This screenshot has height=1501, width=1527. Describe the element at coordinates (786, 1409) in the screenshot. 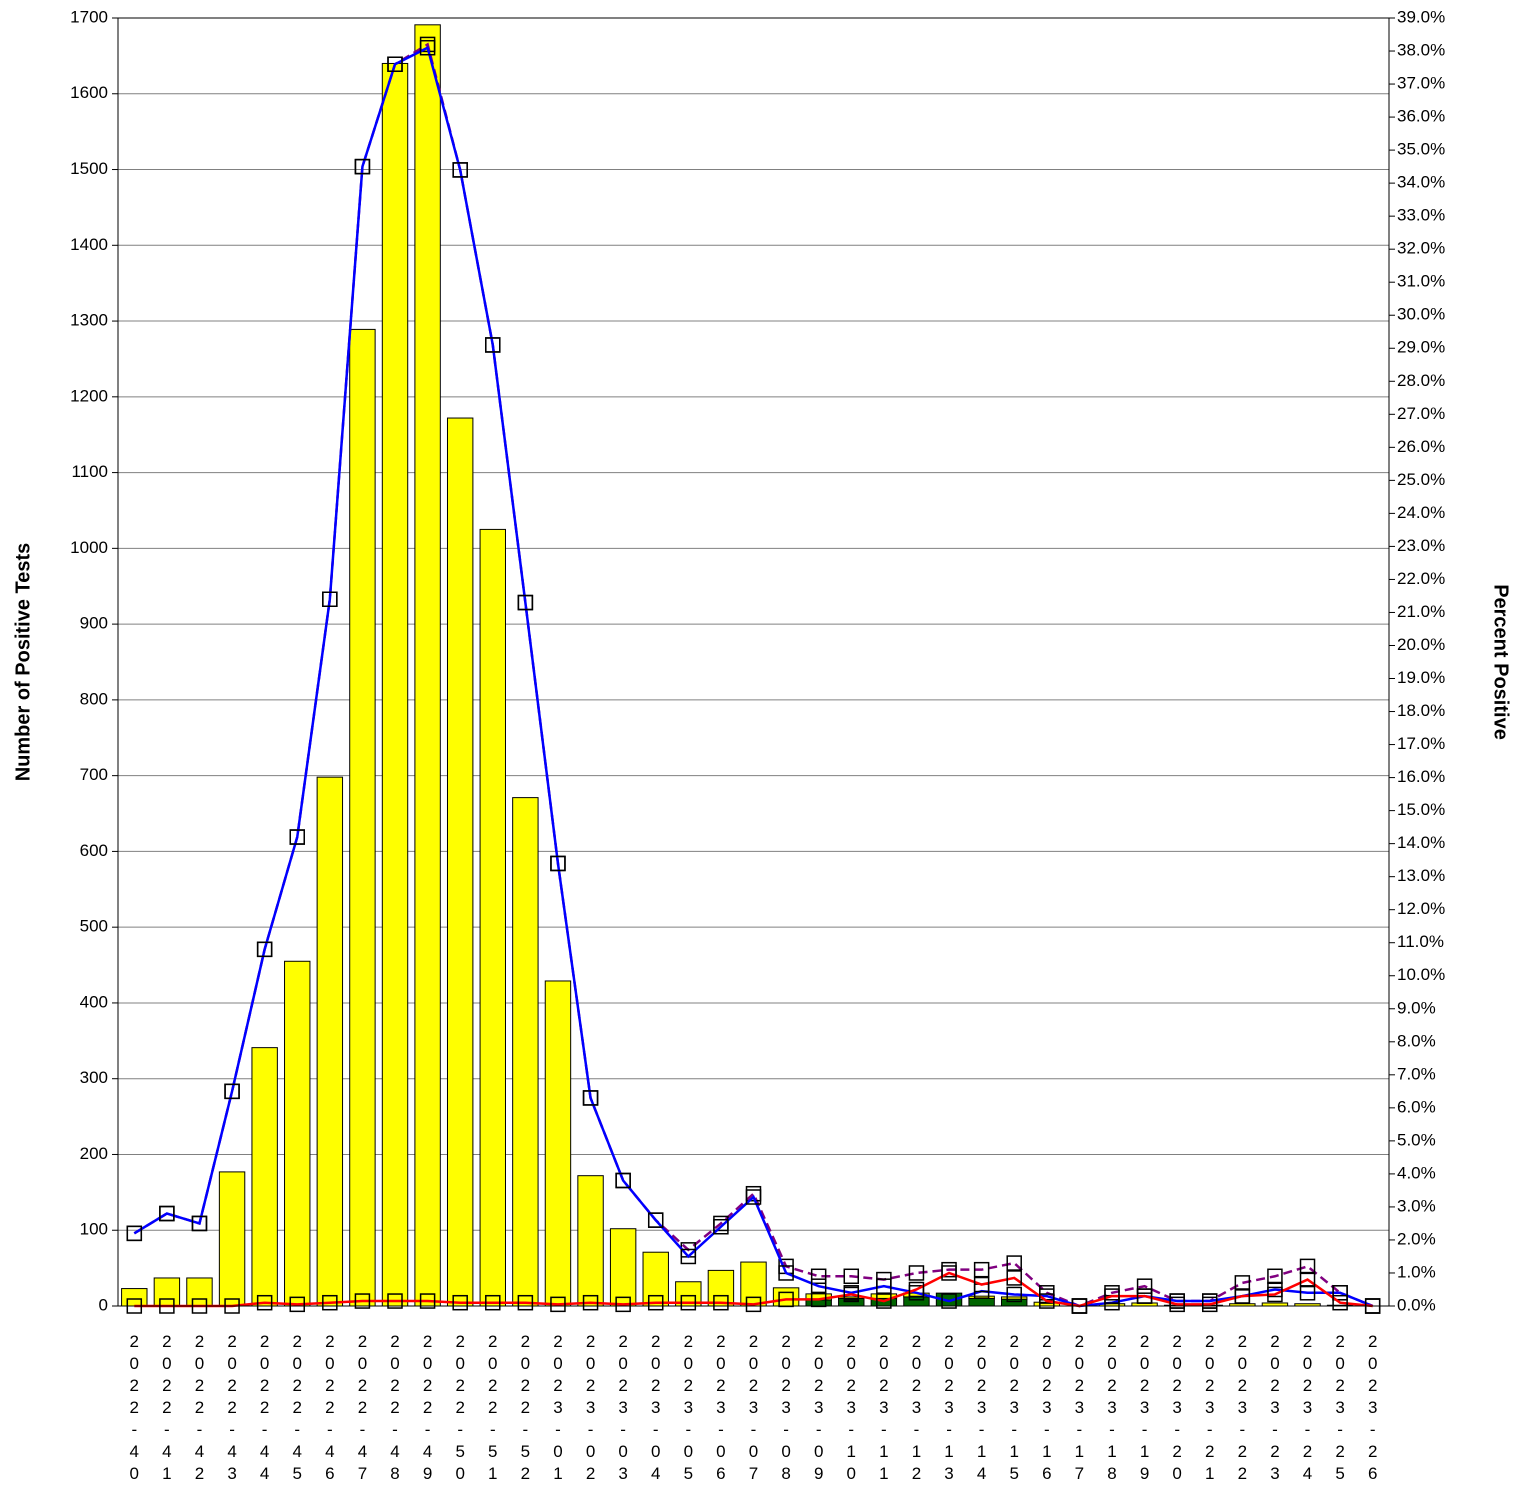

I see `x-tick-label: 2023-08` at that location.